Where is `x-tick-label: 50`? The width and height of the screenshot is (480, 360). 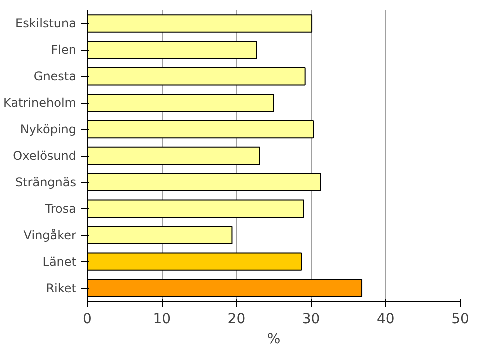
x-tick-label: 50 is located at coordinates (461, 320).